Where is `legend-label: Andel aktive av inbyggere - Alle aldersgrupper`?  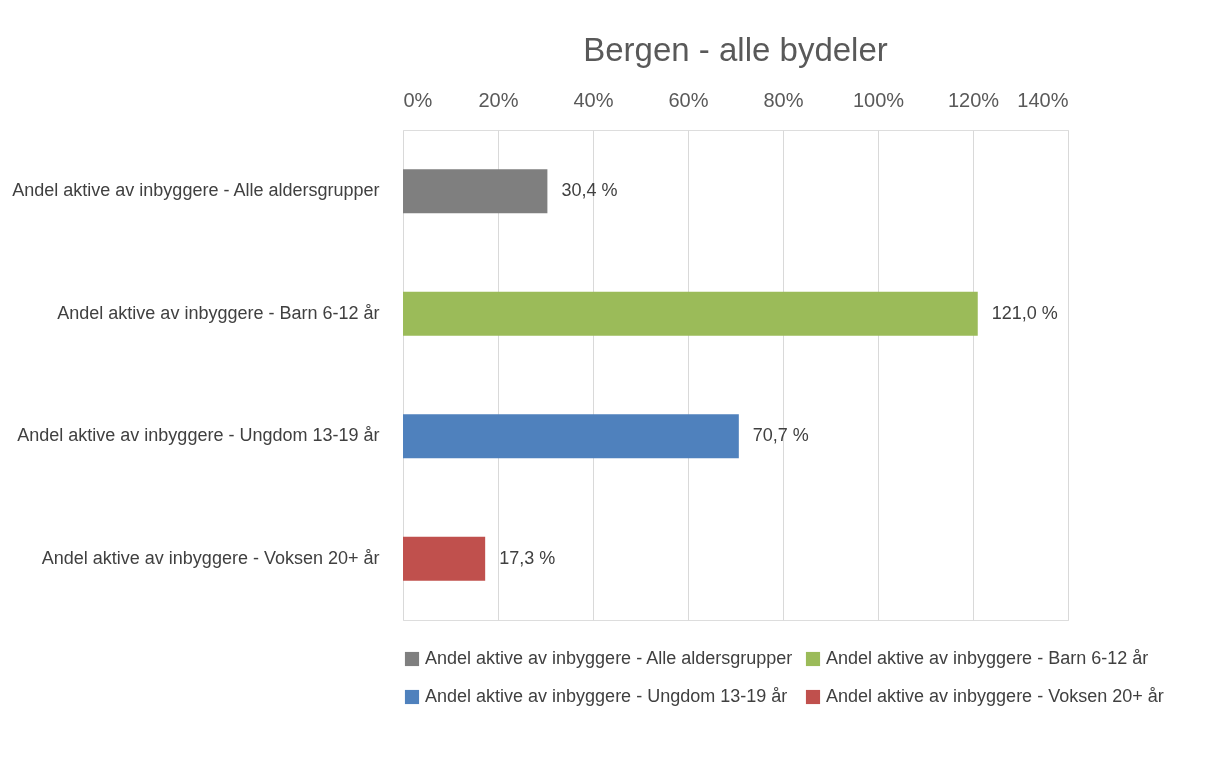 legend-label: Andel aktive av inbyggere - Alle aldersgrupper is located at coordinates (609, 658).